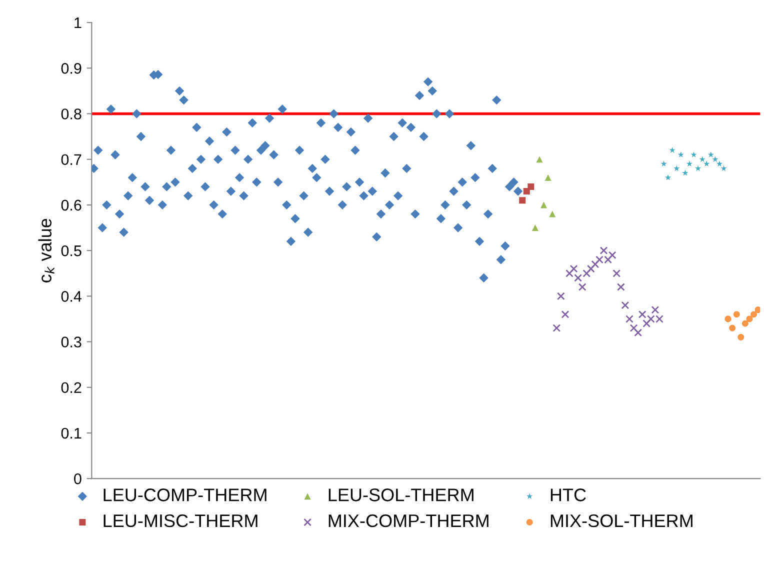  Describe the element at coordinates (71, 296) in the screenshot. I see `y-tick-label: 0.4` at that location.